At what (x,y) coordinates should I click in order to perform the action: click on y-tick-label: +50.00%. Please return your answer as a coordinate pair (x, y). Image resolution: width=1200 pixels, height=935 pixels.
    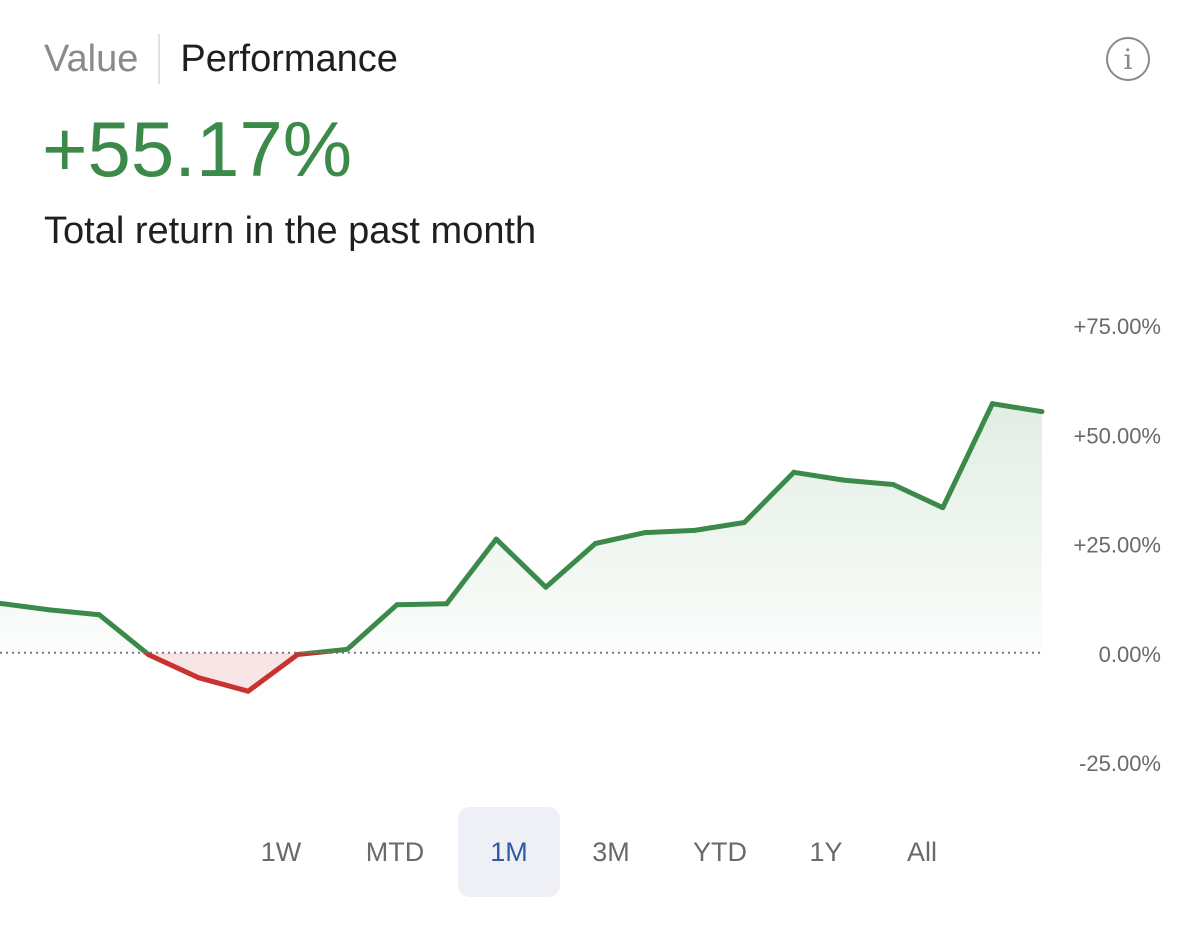
    Looking at the image, I should click on (1117, 435).